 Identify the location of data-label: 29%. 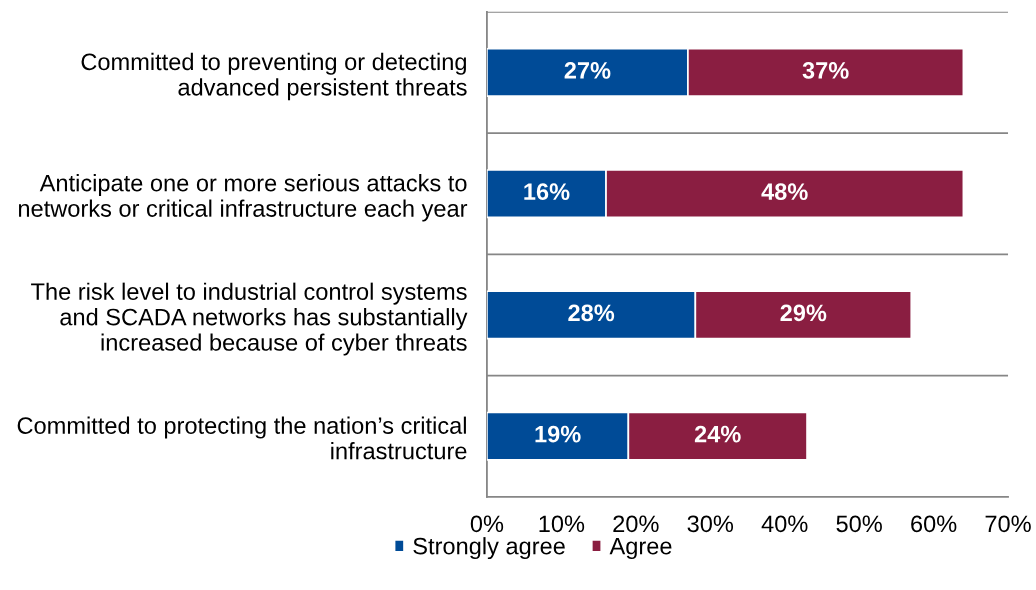
(803, 313).